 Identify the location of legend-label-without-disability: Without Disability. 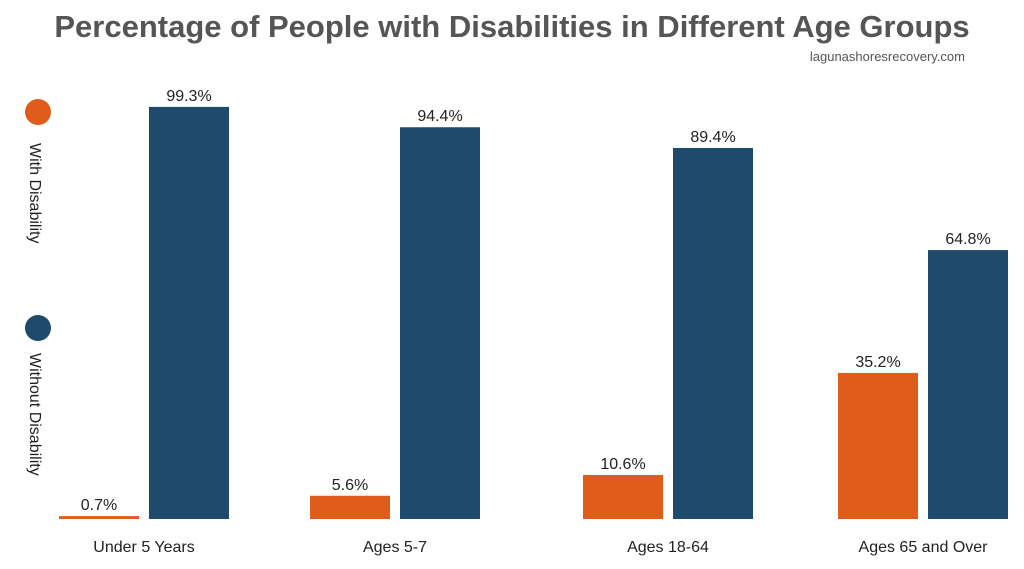
(34, 414).